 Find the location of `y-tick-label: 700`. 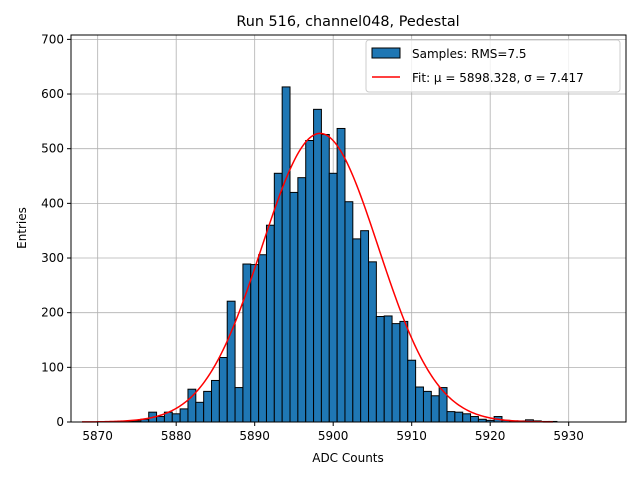

y-tick-label: 700 is located at coordinates (52, 39).